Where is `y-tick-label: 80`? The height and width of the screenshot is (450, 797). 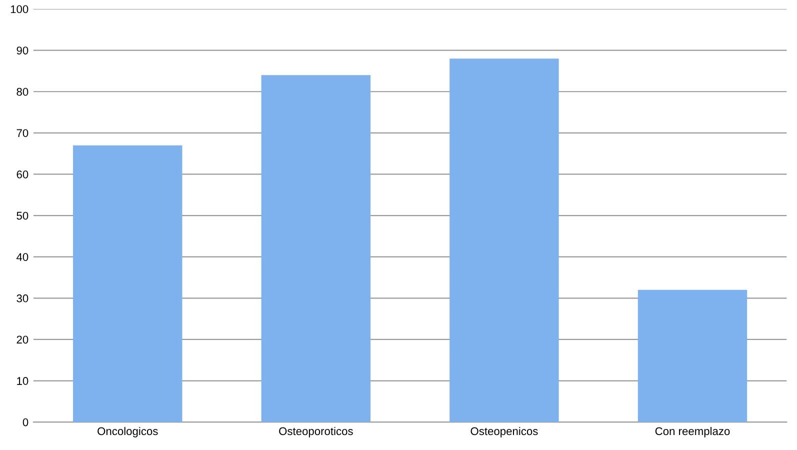 y-tick-label: 80 is located at coordinates (22, 92).